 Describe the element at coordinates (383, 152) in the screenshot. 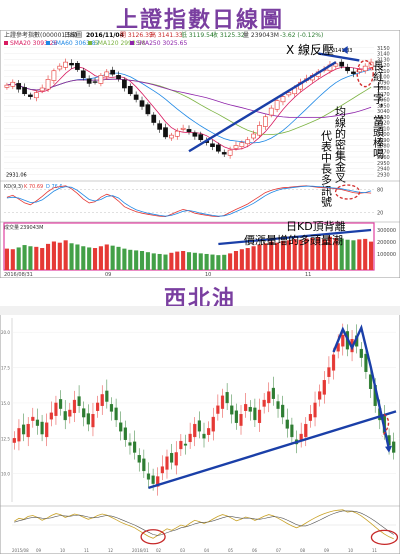

I see `chart1-y-tick: 2970` at that location.